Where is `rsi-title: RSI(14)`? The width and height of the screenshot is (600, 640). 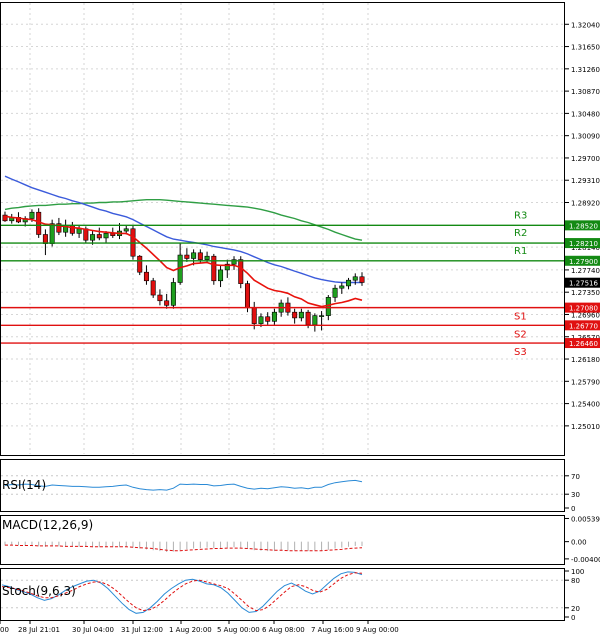
rsi-title: RSI(14) is located at coordinates (24, 485).